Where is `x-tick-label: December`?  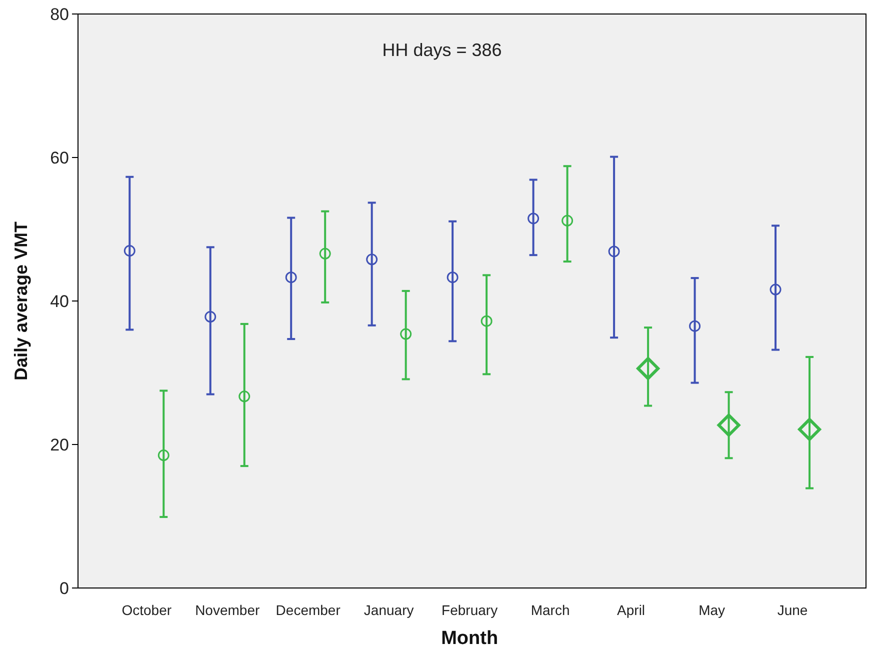 x-tick-label: December is located at coordinates (308, 610).